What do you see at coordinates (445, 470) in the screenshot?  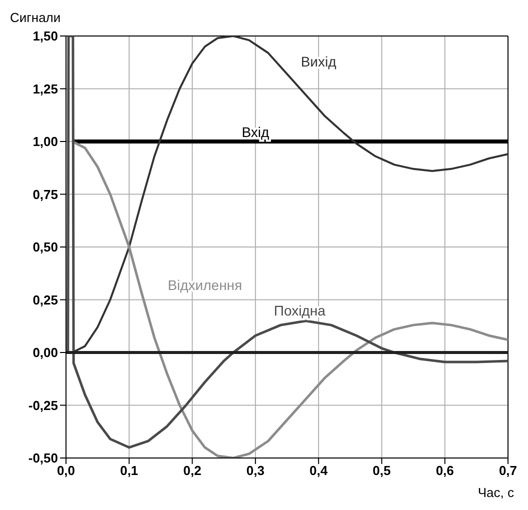 I see `x-tick-label: 0,6` at bounding box center [445, 470].